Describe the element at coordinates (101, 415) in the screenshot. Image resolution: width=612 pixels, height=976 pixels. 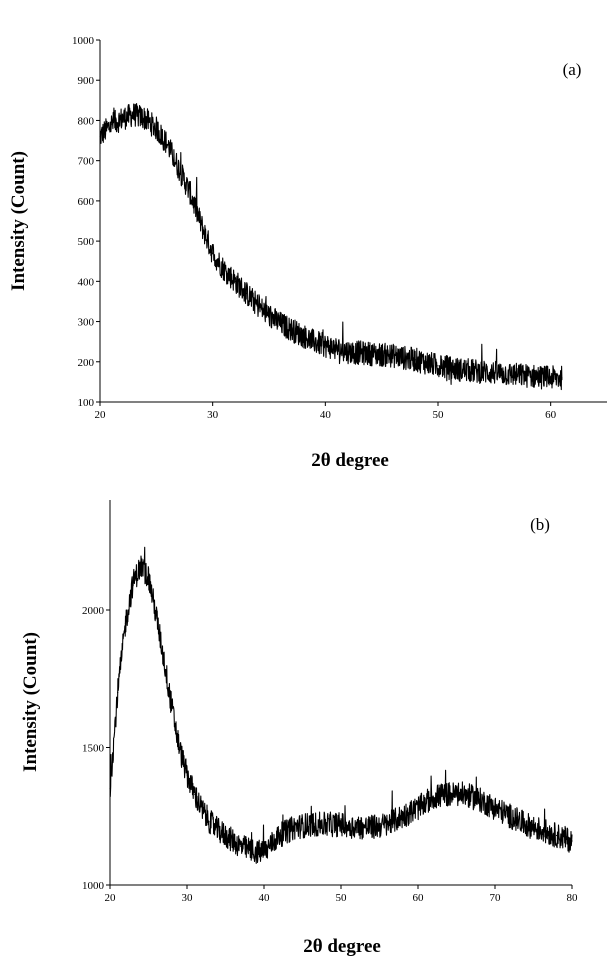
I see `x-tick-label: 20` at that location.